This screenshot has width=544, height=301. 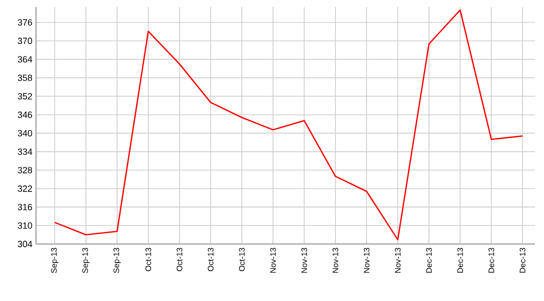 What do you see at coordinates (25, 151) in the screenshot?
I see `y-tick-label: 334` at bounding box center [25, 151].